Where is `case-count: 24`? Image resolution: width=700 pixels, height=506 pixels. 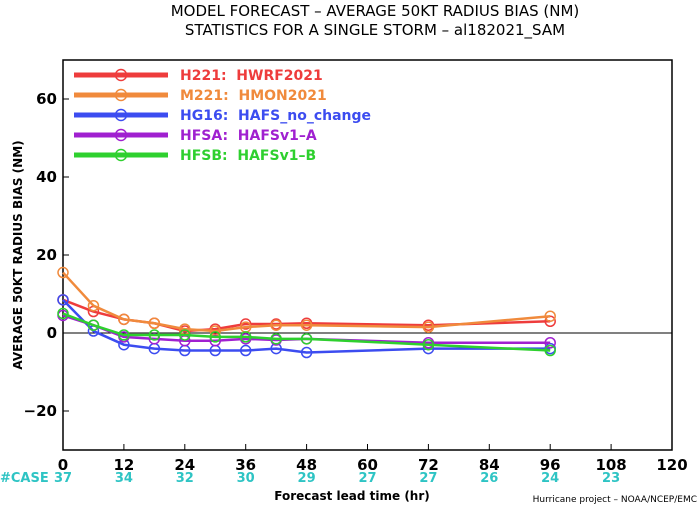
case-count: 24 is located at coordinates (550, 478).